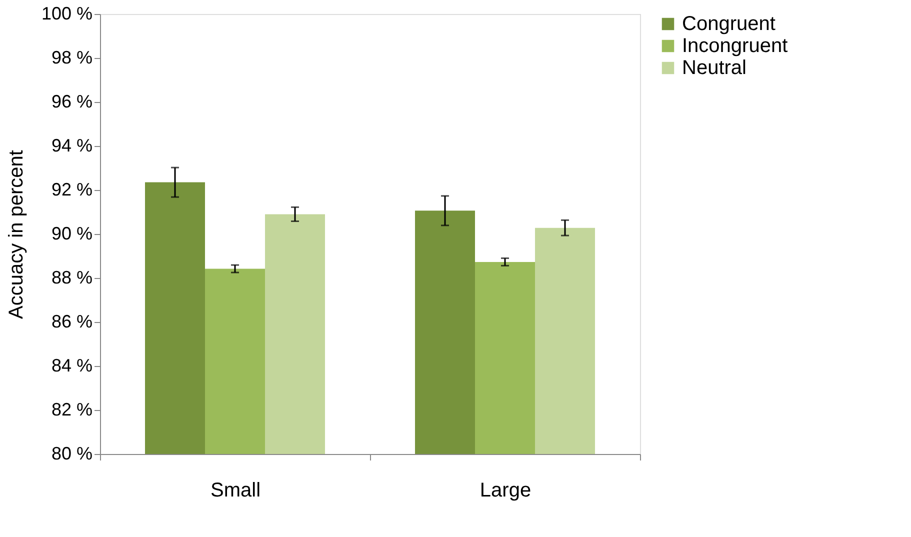 This screenshot has width=911, height=537. What do you see at coordinates (714, 68) in the screenshot?
I see `legend-label: Neutral` at bounding box center [714, 68].